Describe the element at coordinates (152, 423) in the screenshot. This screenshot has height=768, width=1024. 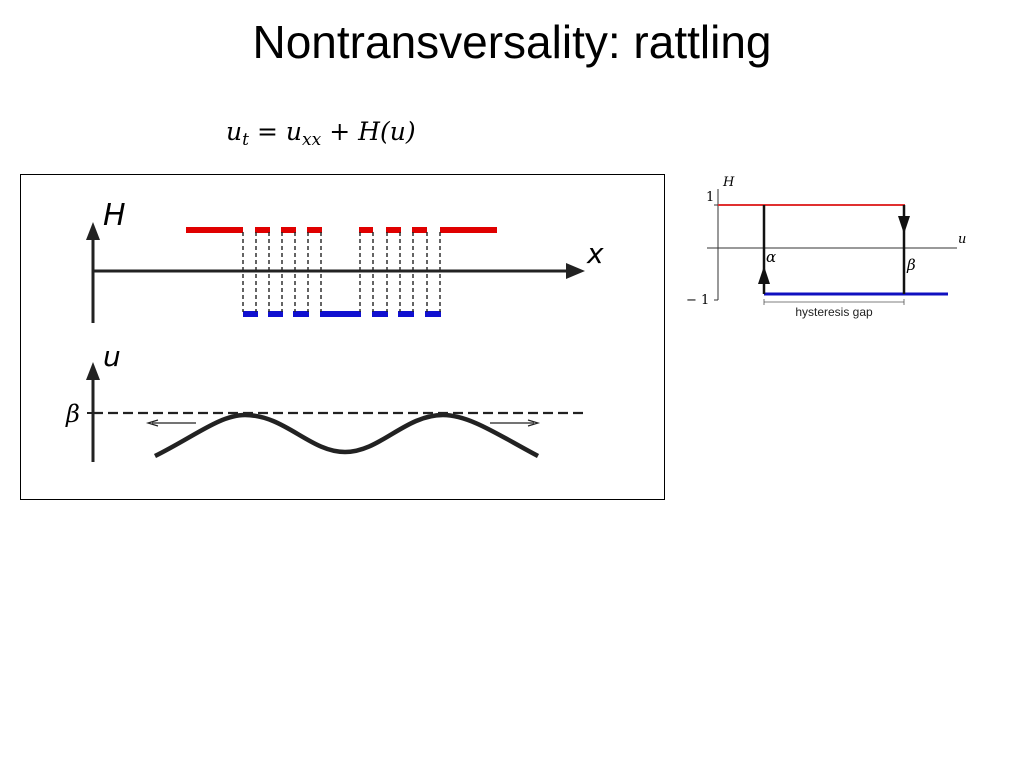
I see `left-propagation-arrowhead` at that location.